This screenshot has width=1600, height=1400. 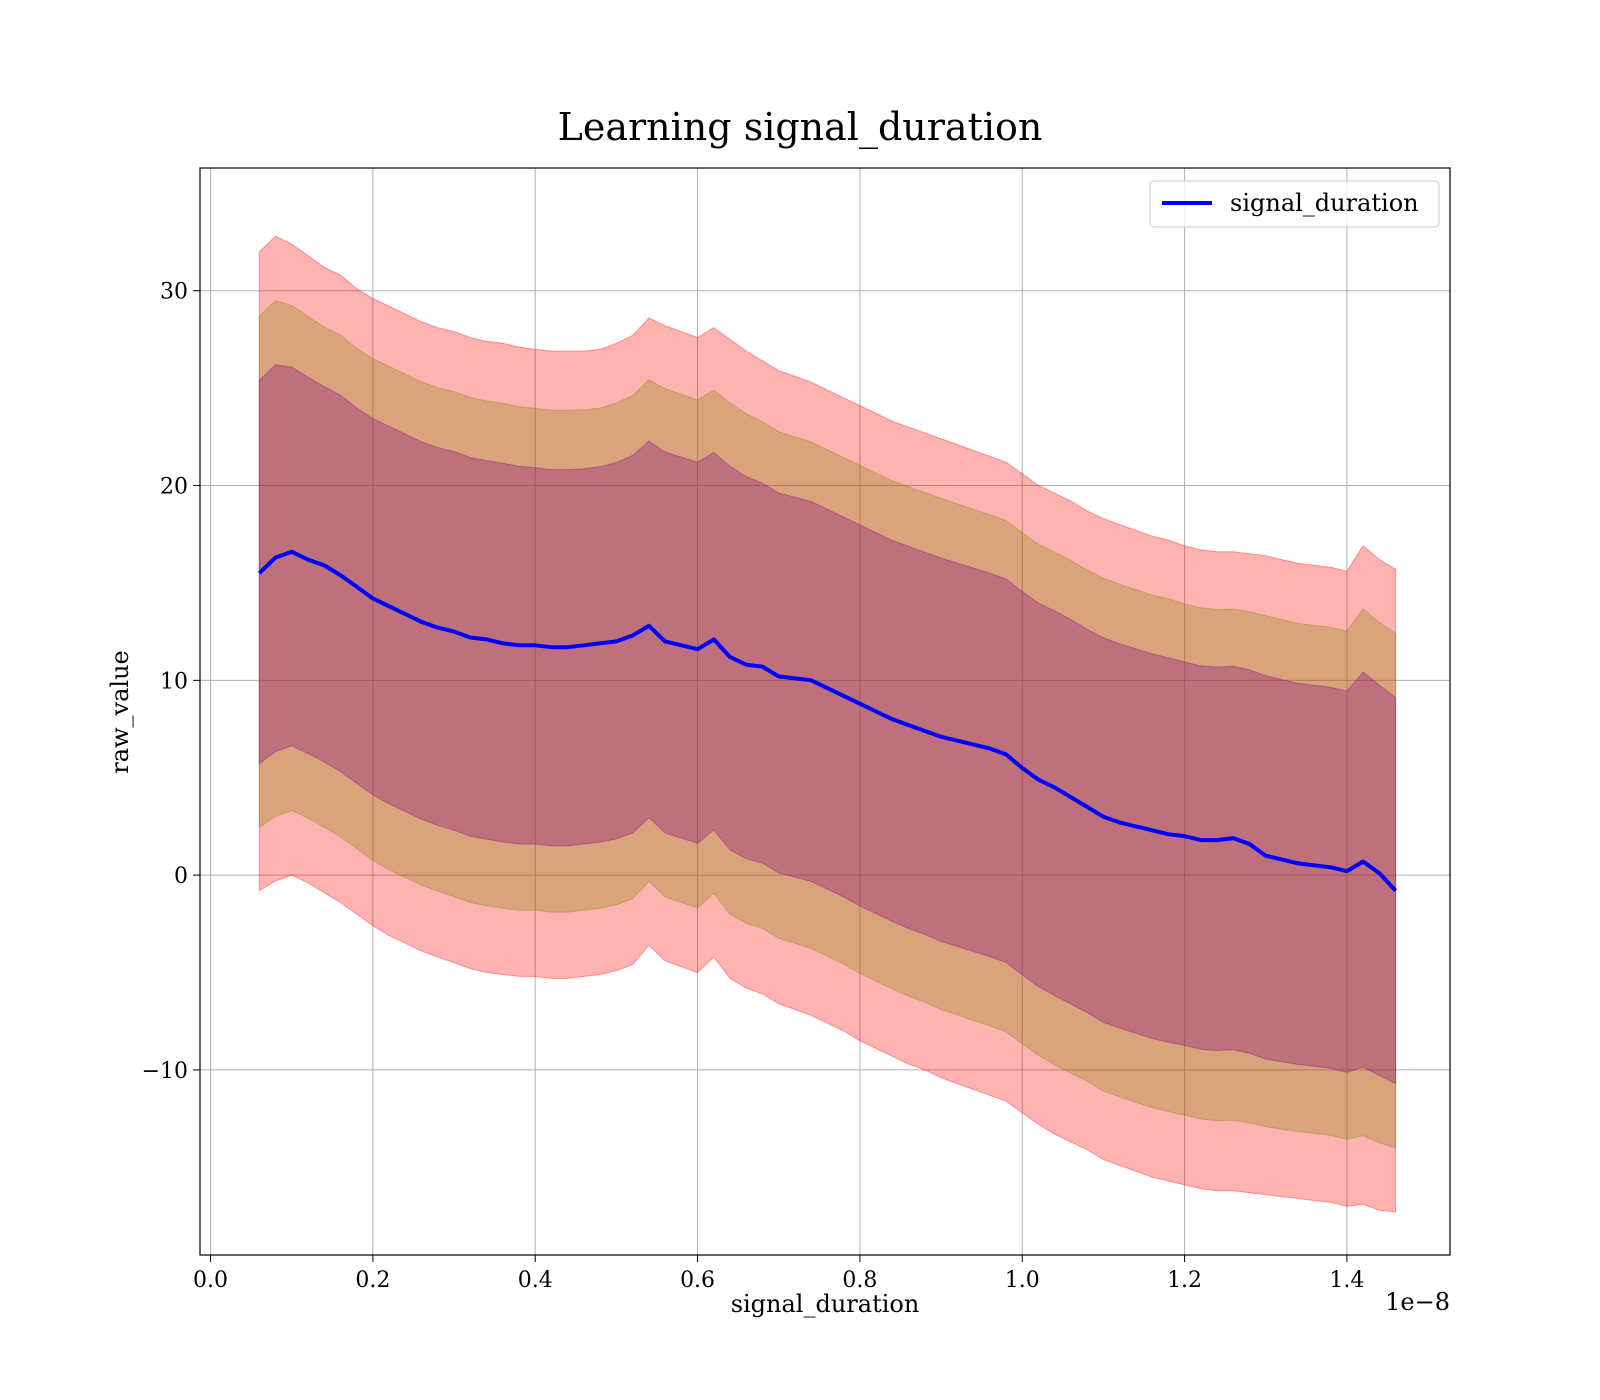 I want to click on legend-entry-signal-duration: signal_duration, so click(x=1324, y=203).